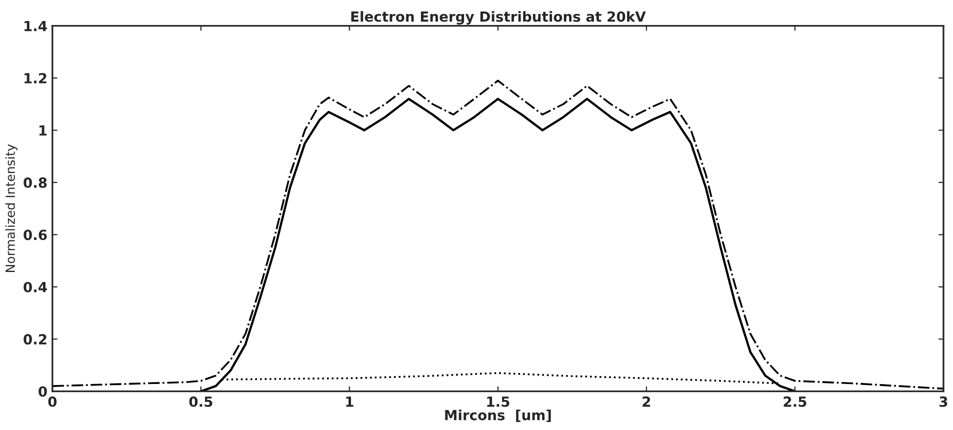 Image resolution: width=953 pixels, height=430 pixels. I want to click on x-tick-label: 2.5, so click(795, 401).